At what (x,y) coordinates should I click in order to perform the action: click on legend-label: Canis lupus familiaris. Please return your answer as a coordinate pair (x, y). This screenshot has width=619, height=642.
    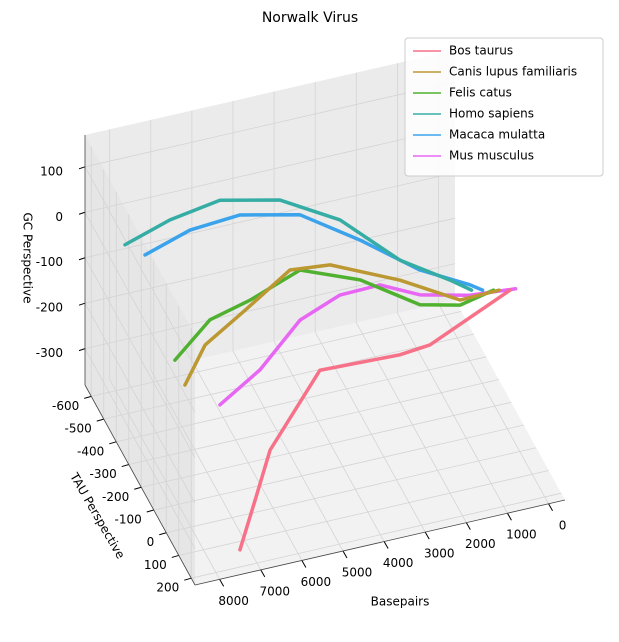
    Looking at the image, I should click on (513, 72).